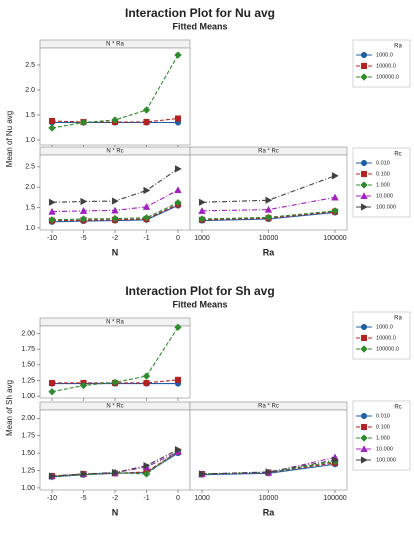  I want to click on y-tick-label: 1.5, so click(30, 115).